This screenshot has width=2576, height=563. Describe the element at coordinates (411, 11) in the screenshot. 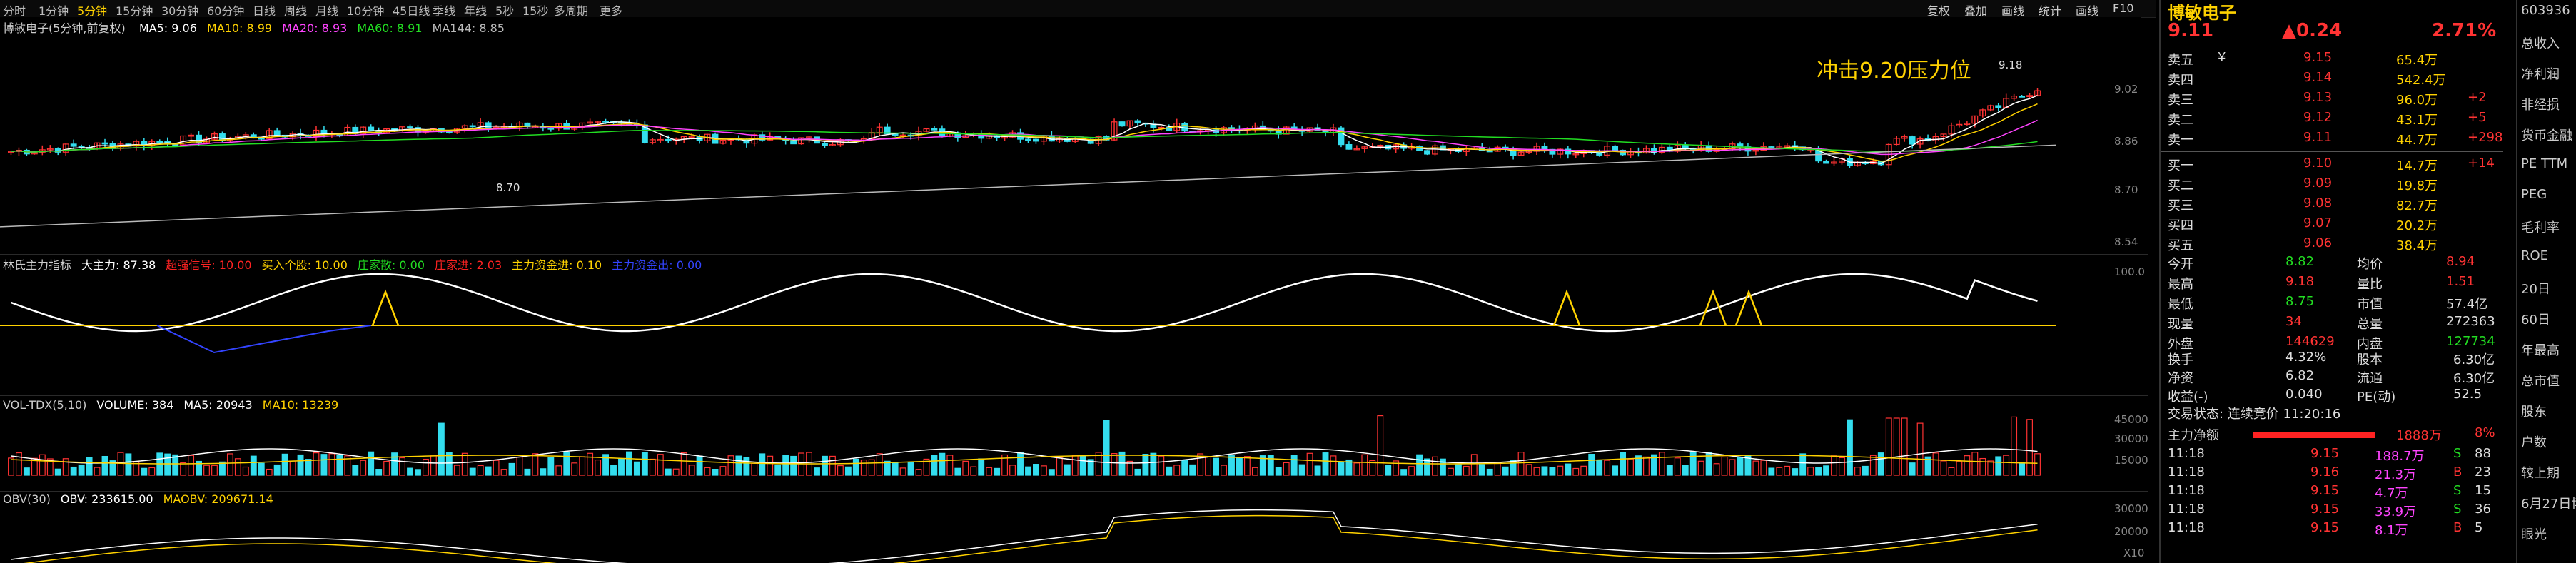

I see `period-tab: 45日线` at that location.